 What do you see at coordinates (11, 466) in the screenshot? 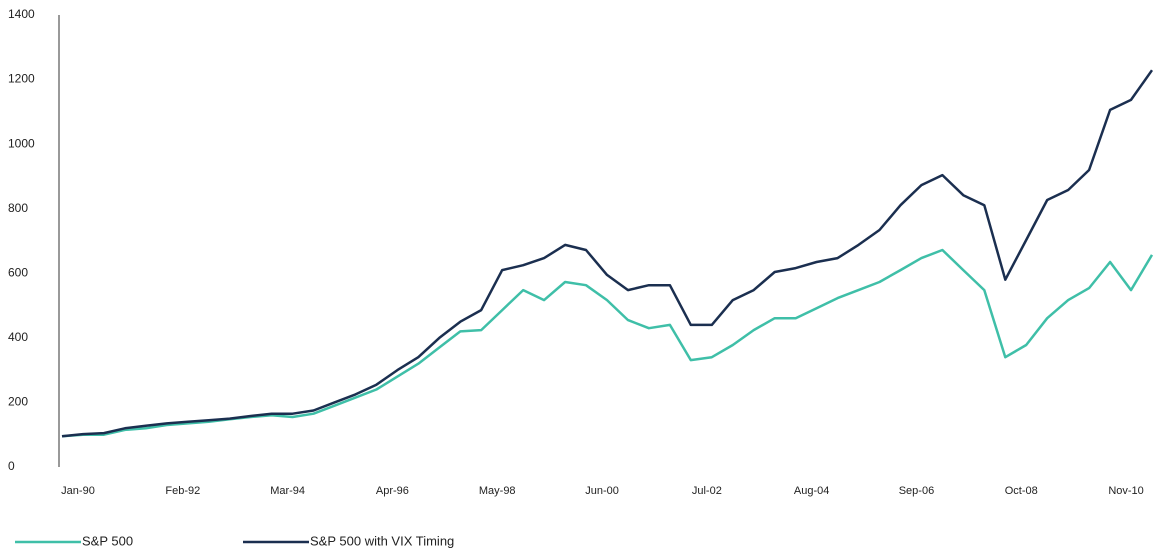
I see `y-tick-label: 0` at bounding box center [11, 466].